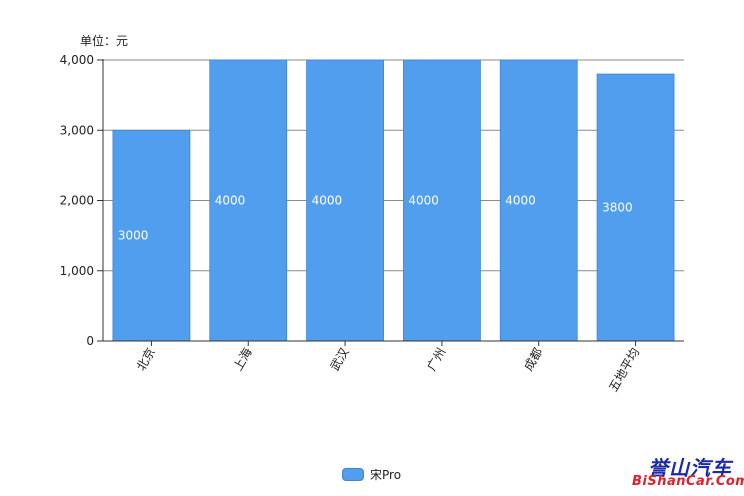  Describe the element at coordinates (242, 359) in the screenshot. I see `x-tick-label: 上海` at that location.